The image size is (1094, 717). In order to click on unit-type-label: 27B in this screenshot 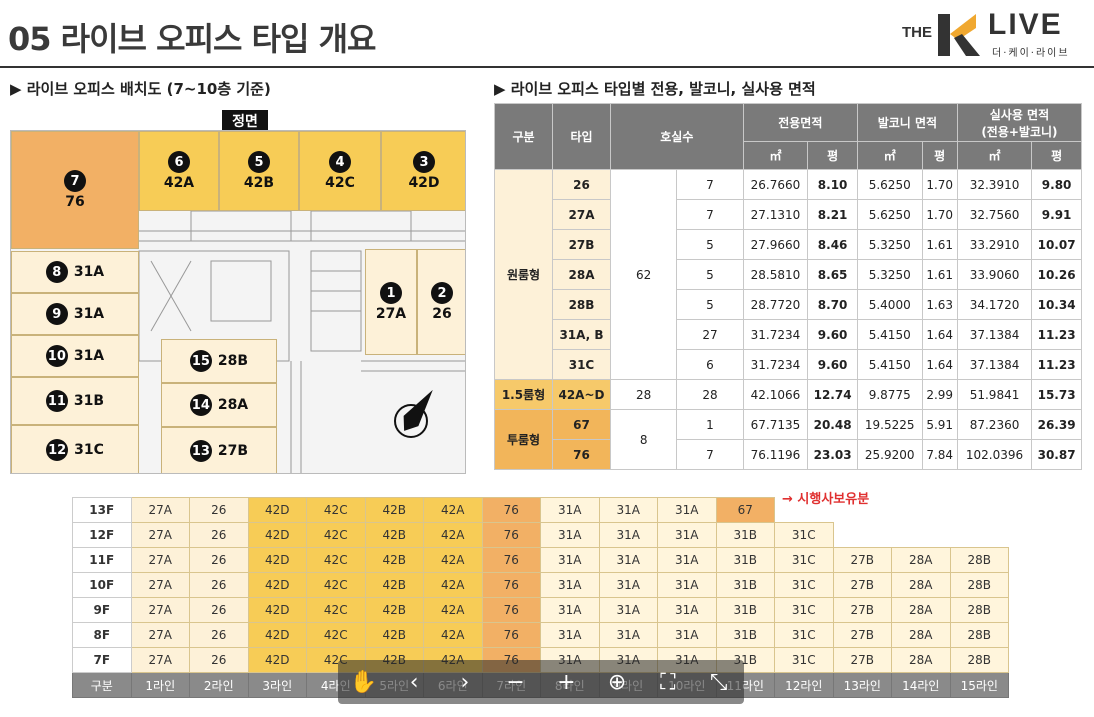, I will do `click(233, 451)`.